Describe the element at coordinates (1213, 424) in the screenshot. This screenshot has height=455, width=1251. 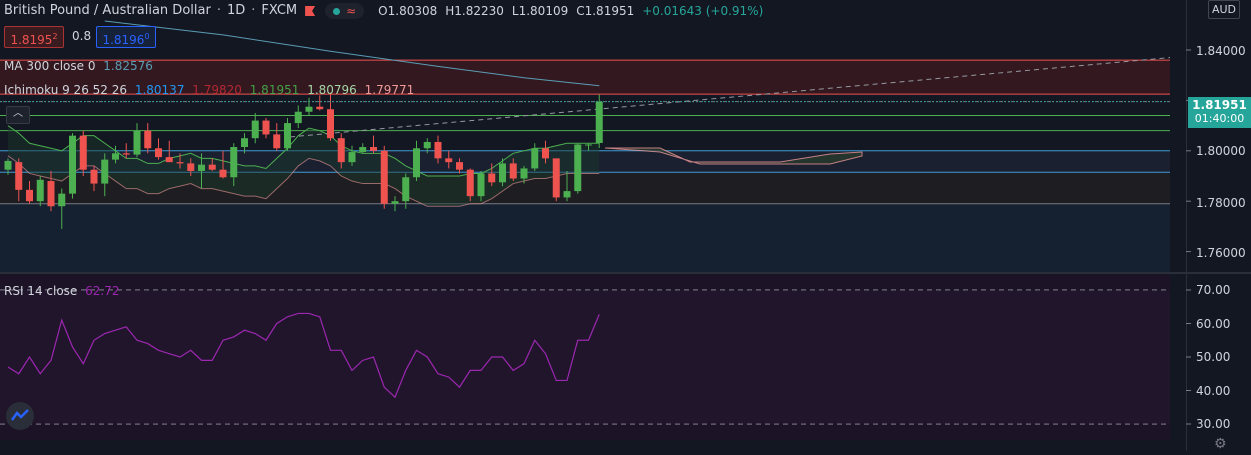
I see `rsi-axis-label: 30.00` at that location.